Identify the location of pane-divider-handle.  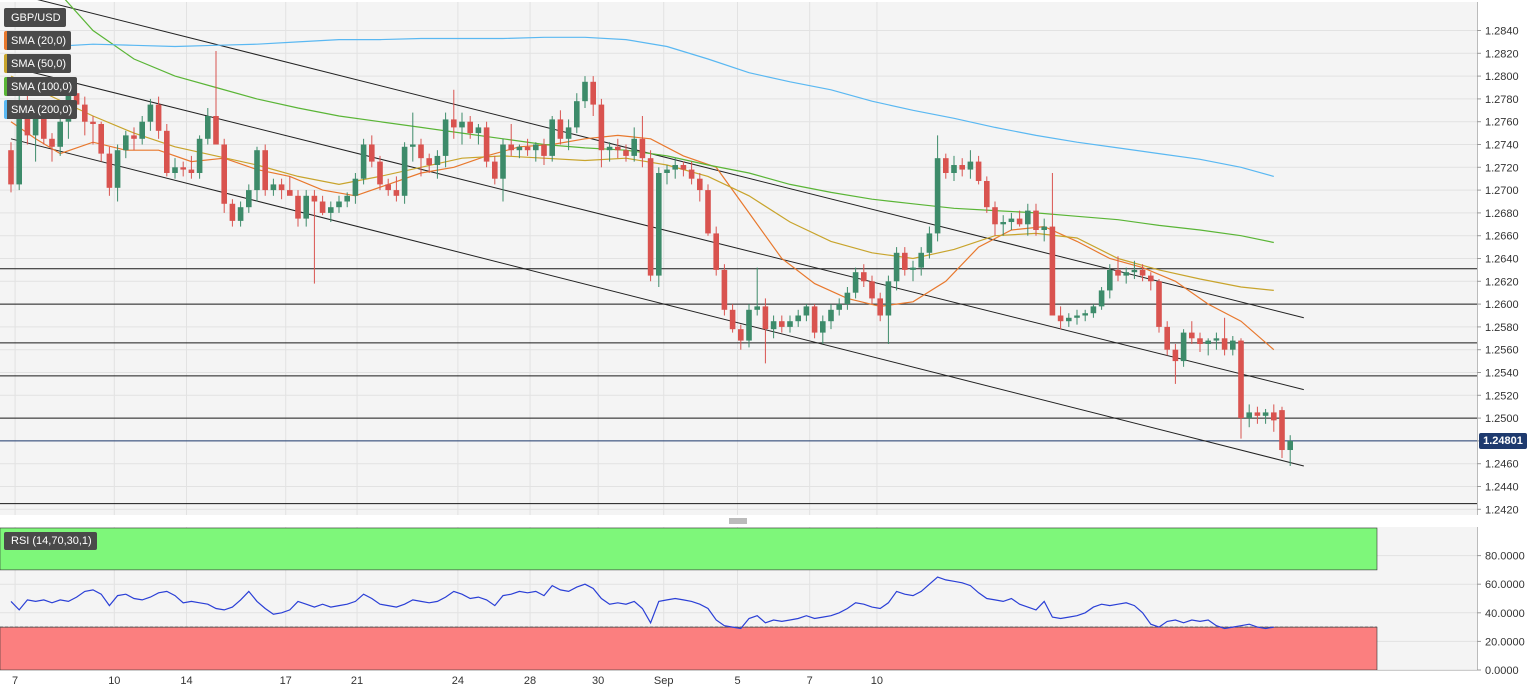
(738, 521).